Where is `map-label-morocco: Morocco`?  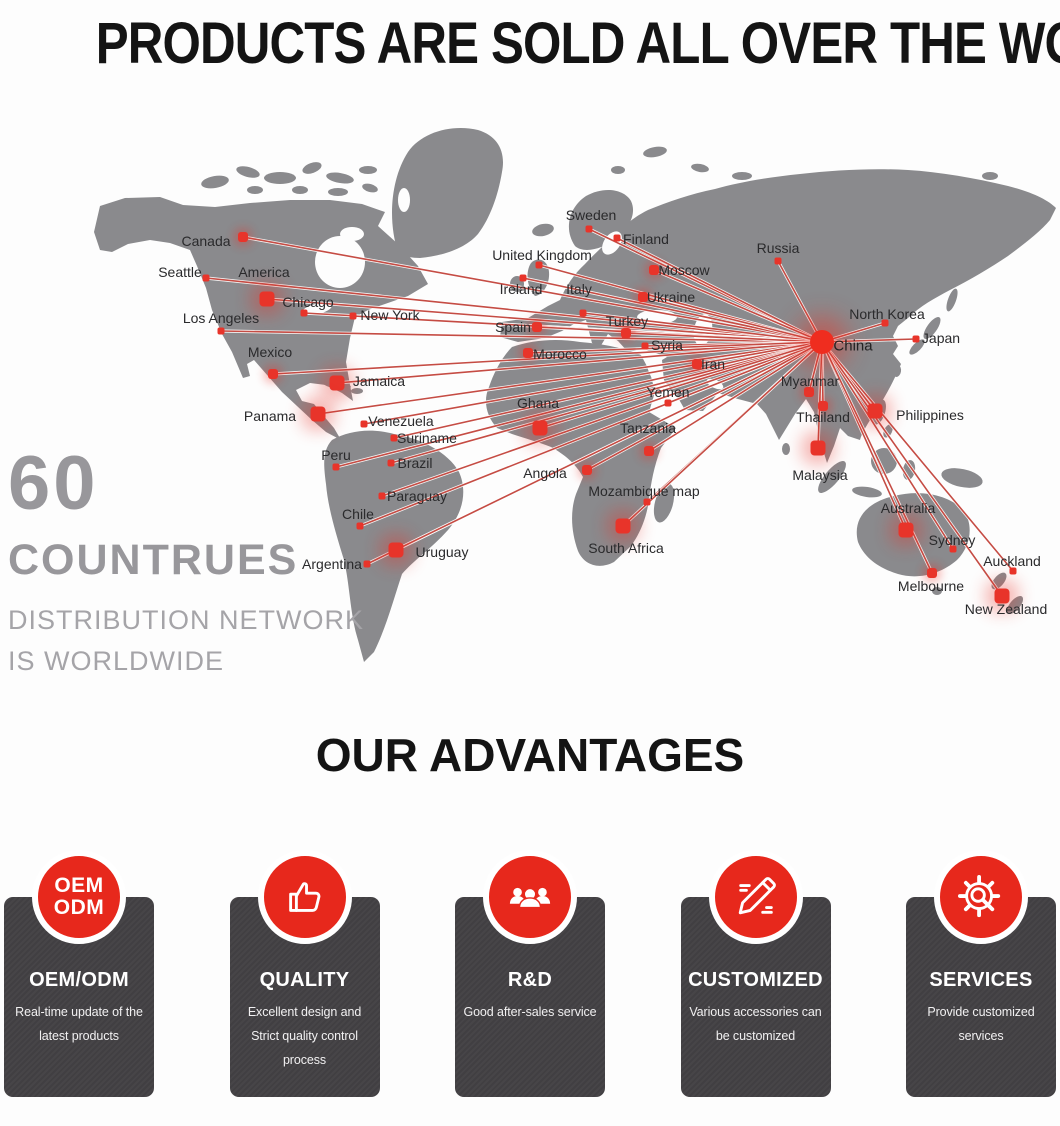 map-label-morocco: Morocco is located at coordinates (560, 354).